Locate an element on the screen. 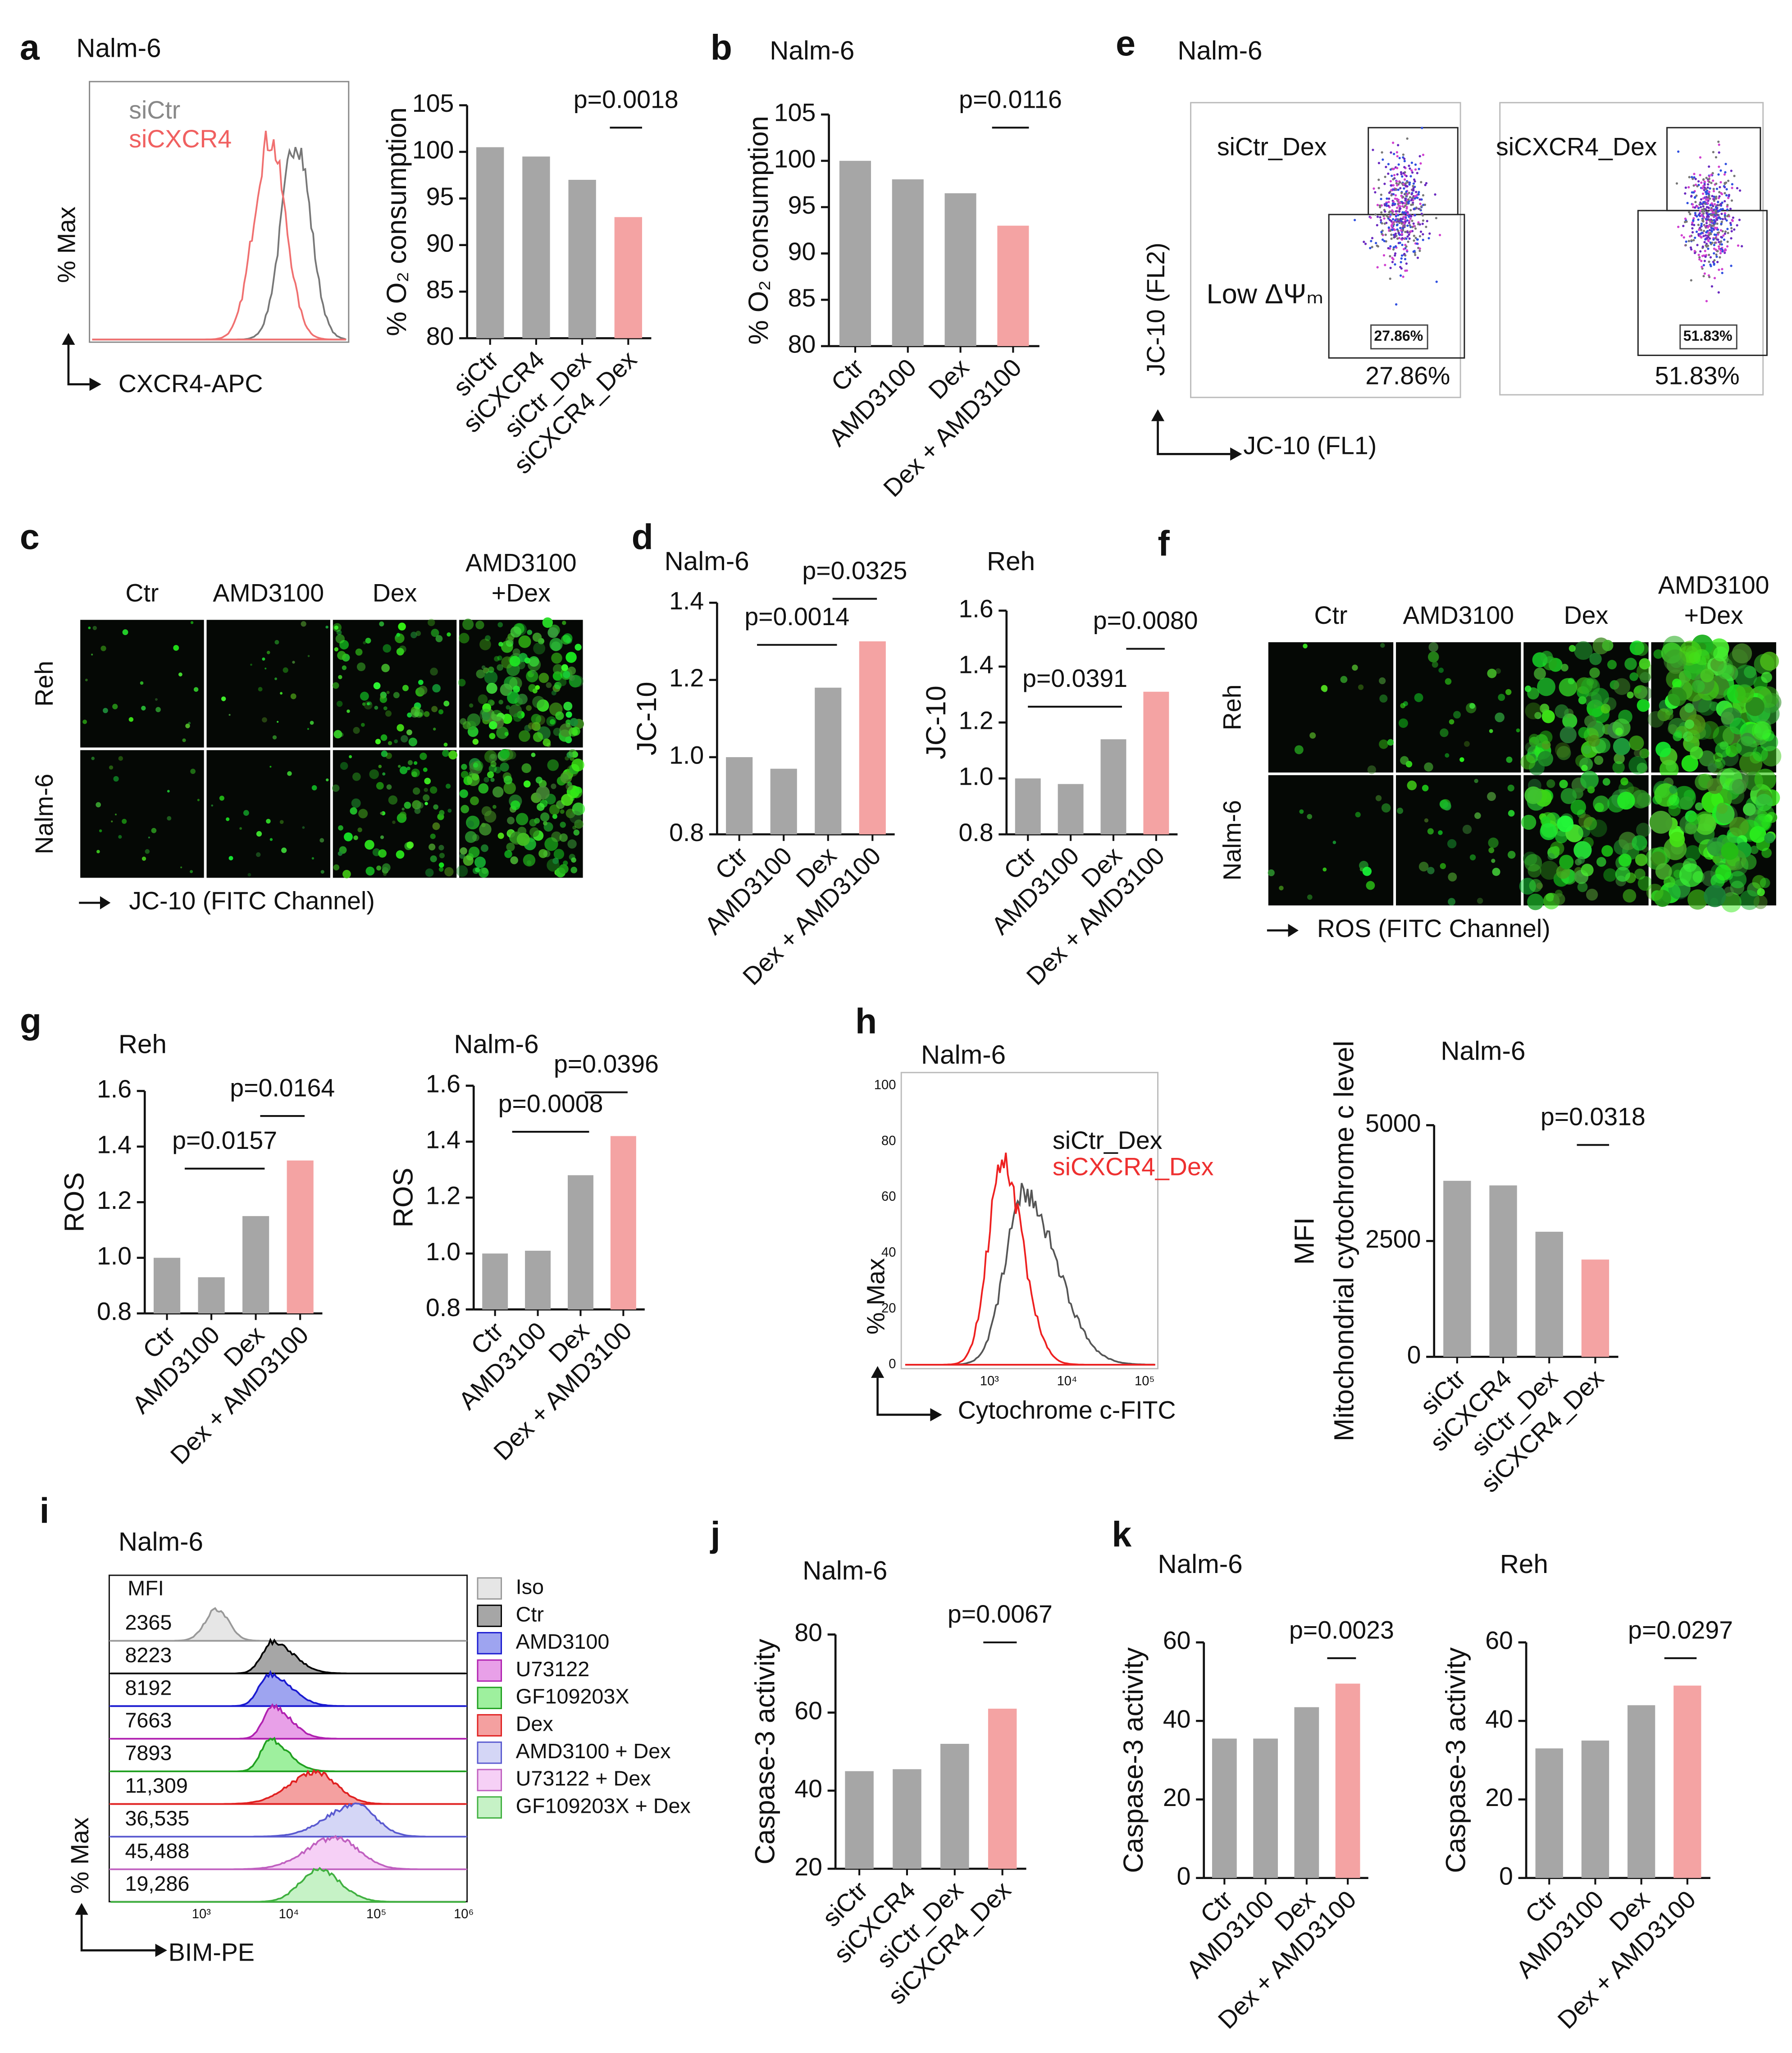  y-tick-label: 60 is located at coordinates (1499, 1641).